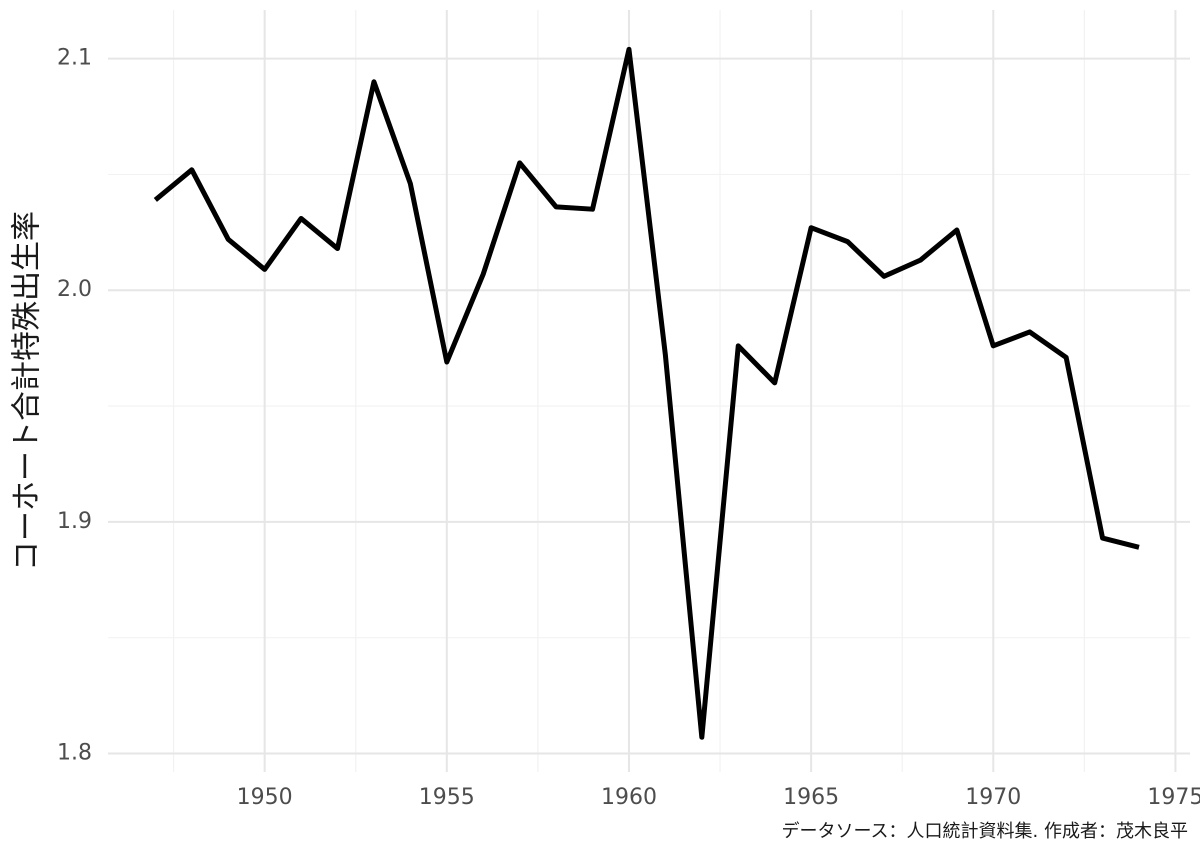 The height and width of the screenshot is (857, 1200). Describe the element at coordinates (984, 831) in the screenshot. I see `caption: データソース：人口統計資料集. 作成者：茂木良平` at that location.